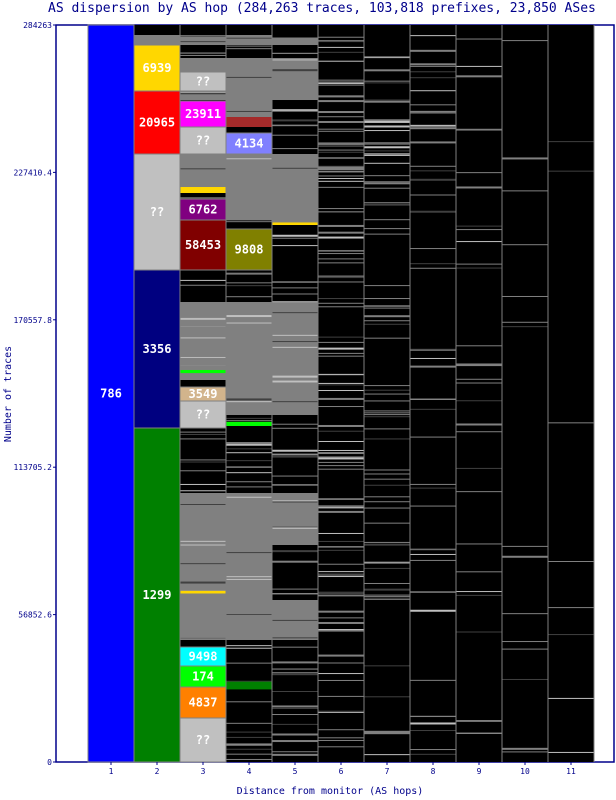 Image resolution: width=616 pixels, height=800 pixels. I want to click on as-block-label: 4837, so click(203, 702).